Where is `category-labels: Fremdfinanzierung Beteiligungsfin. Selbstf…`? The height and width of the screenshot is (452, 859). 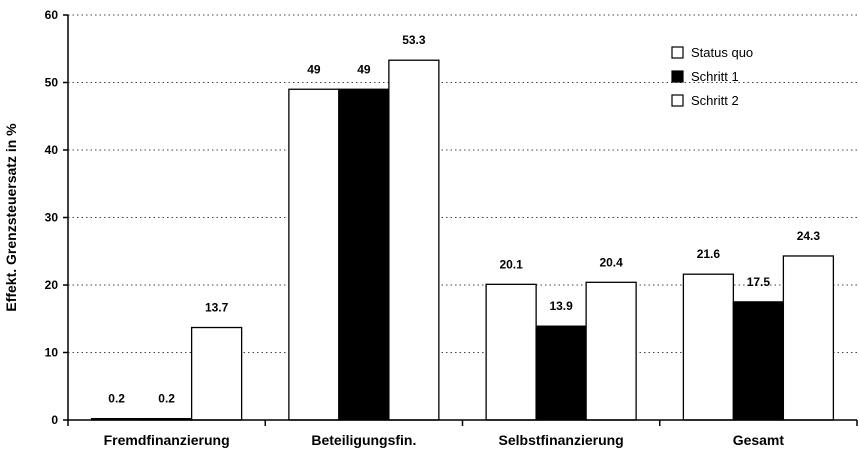 category-labels: Fremdfinanzierung Beteiligungsfin. Selbstf… is located at coordinates (444, 440).